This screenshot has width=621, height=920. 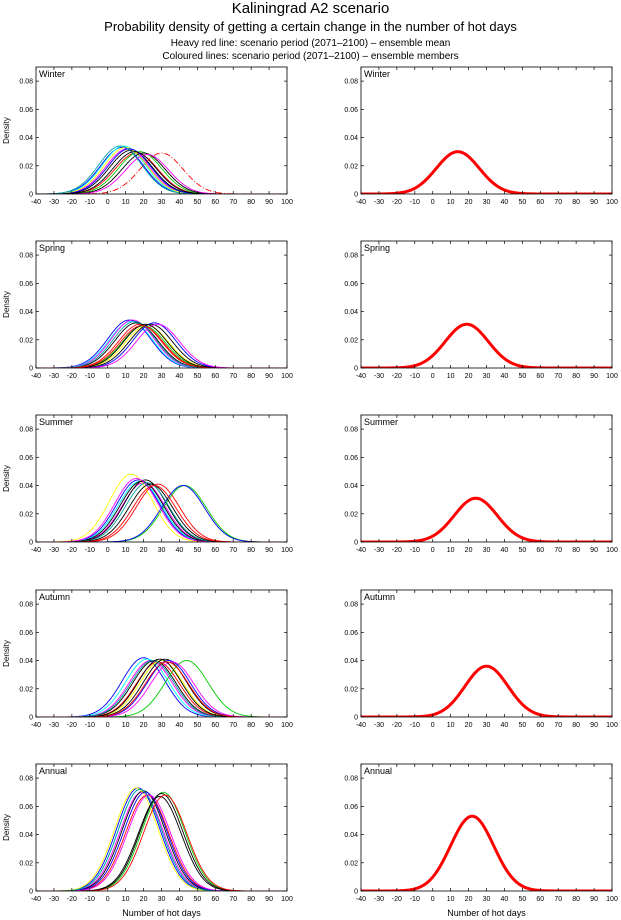 What do you see at coordinates (486, 690) in the screenshot?
I see `series-group` at bounding box center [486, 690].